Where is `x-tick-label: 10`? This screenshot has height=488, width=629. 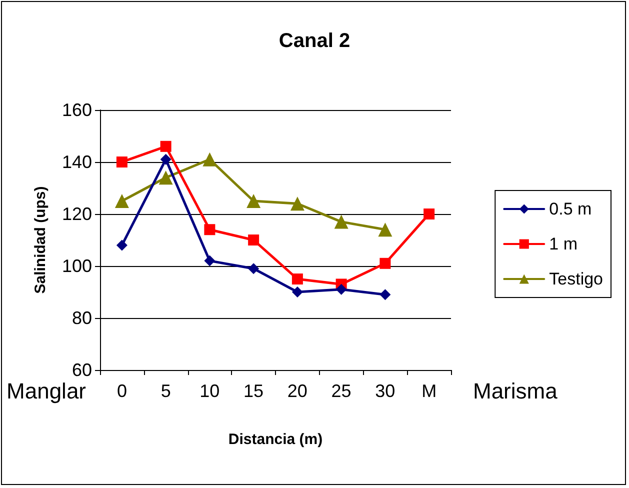
x-tick-label: 10 is located at coordinates (210, 391).